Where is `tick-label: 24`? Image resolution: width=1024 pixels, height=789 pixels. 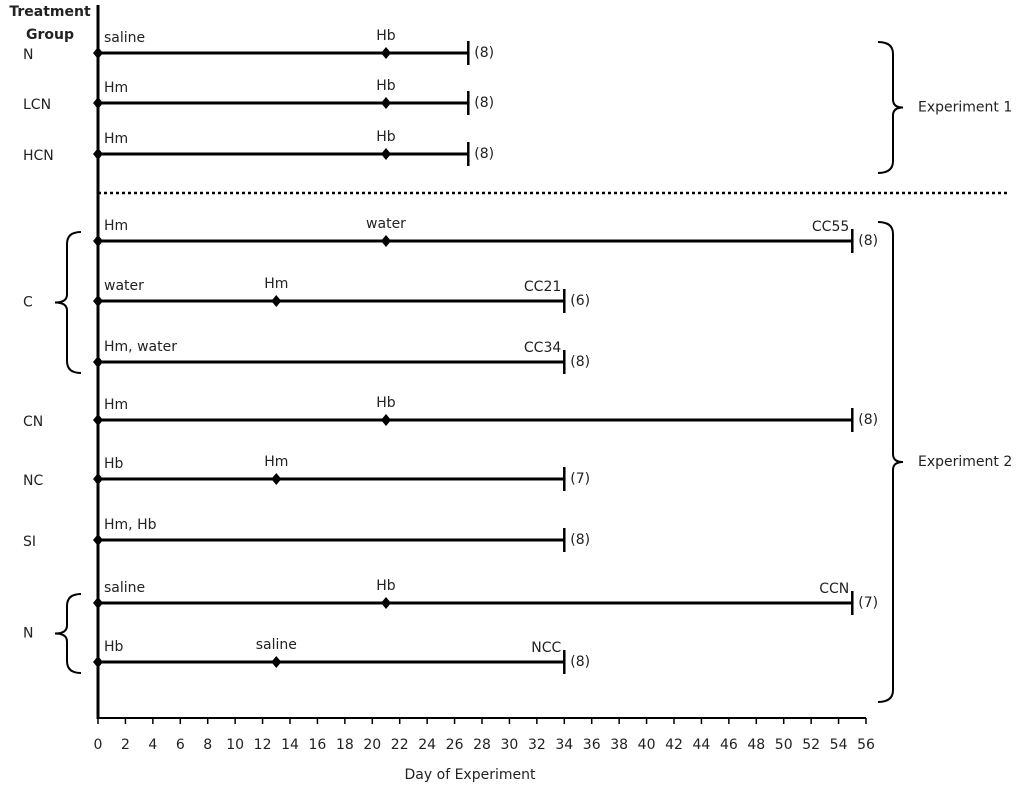
tick-label: 24 is located at coordinates (427, 745).